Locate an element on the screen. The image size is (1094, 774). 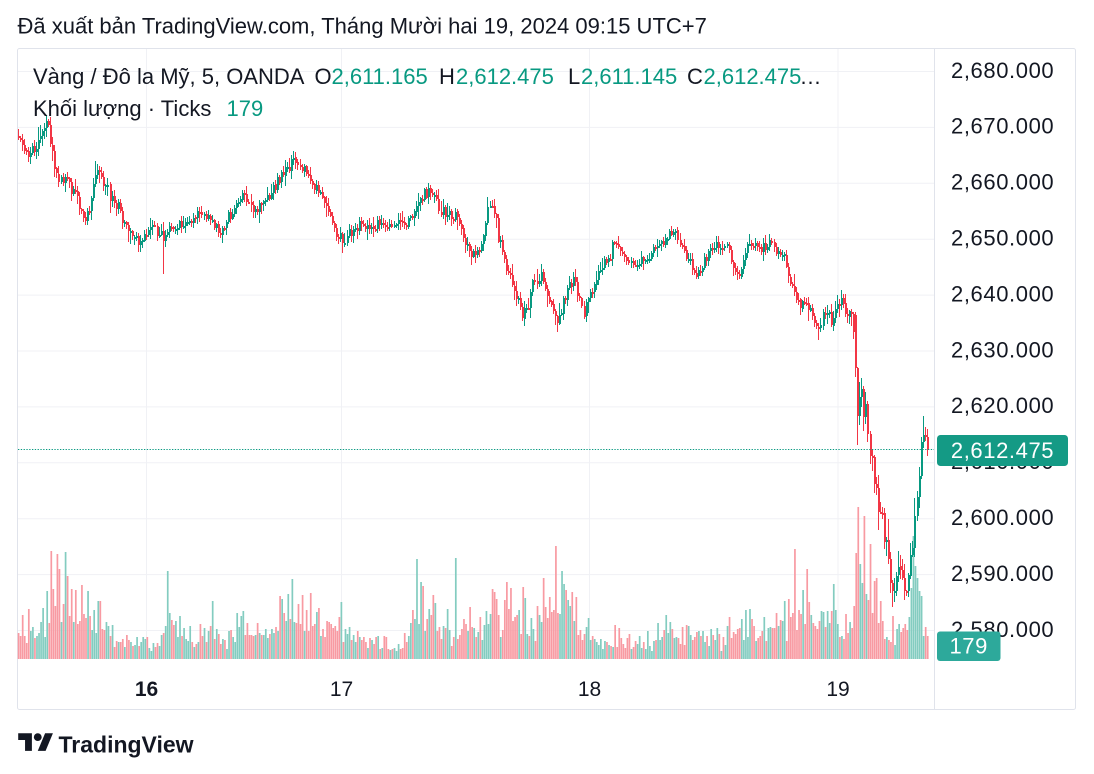
svg-text: 2,670.000 is located at coordinates (1002, 126).